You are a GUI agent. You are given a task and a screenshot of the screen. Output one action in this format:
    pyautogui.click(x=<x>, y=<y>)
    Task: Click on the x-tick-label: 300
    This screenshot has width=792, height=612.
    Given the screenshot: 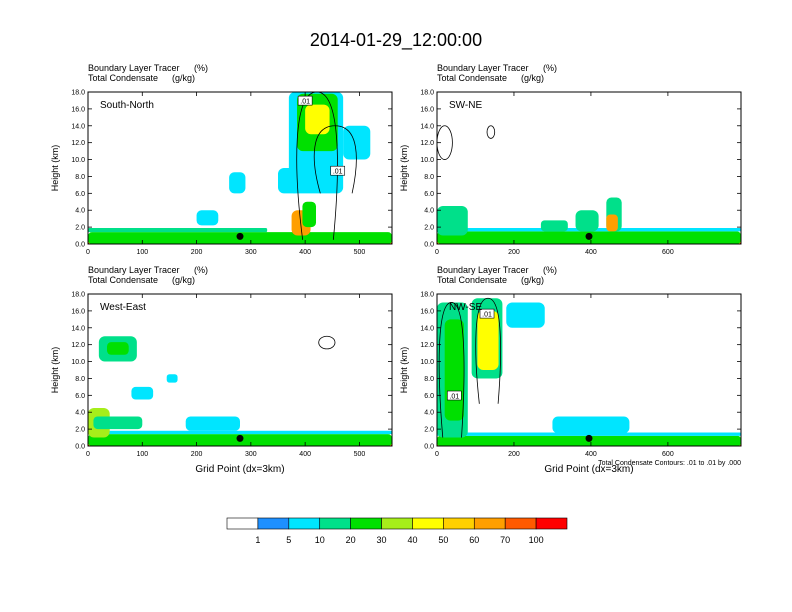 What is the action you would take?
    pyautogui.click(x=251, y=252)
    